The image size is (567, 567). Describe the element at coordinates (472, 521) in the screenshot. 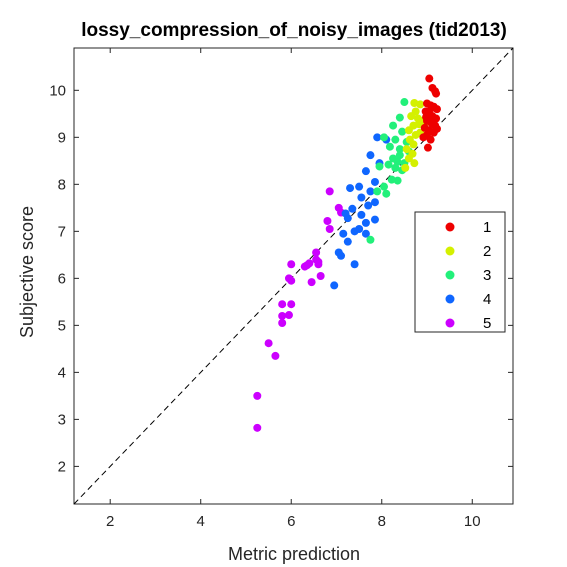

I see `x-tick-label: 10` at that location.